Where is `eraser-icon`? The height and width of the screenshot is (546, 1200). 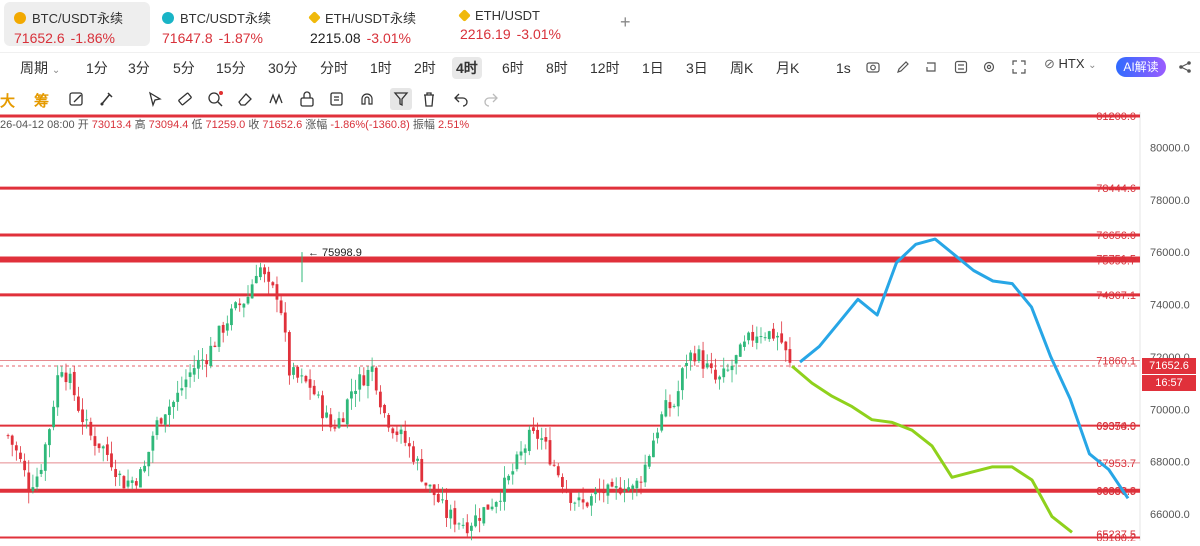 eraser-icon is located at coordinates (245, 99).